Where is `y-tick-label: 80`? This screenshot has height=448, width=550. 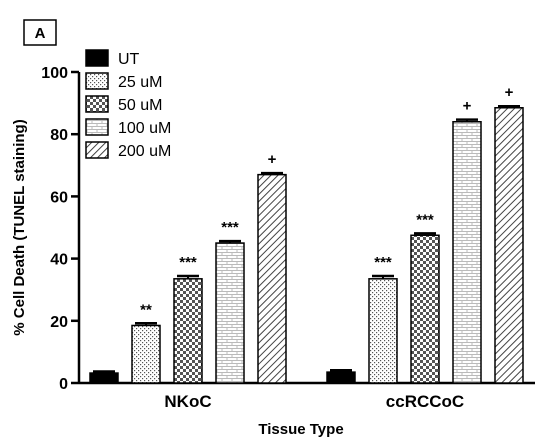
y-tick-label: 80 is located at coordinates (59, 135).